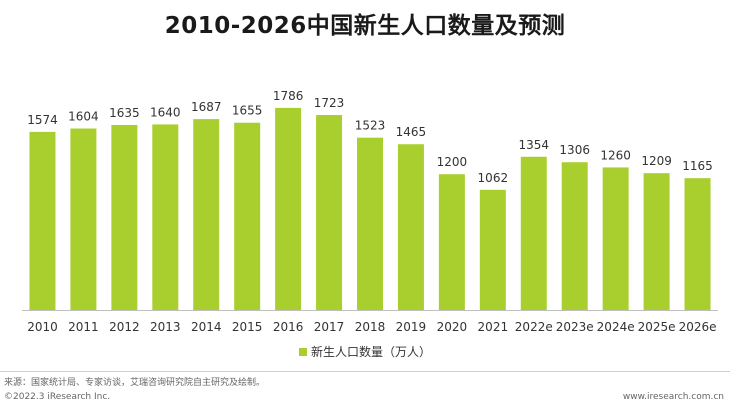  Describe the element at coordinates (411, 132) in the screenshot. I see `data-label-2019: 1465` at that location.